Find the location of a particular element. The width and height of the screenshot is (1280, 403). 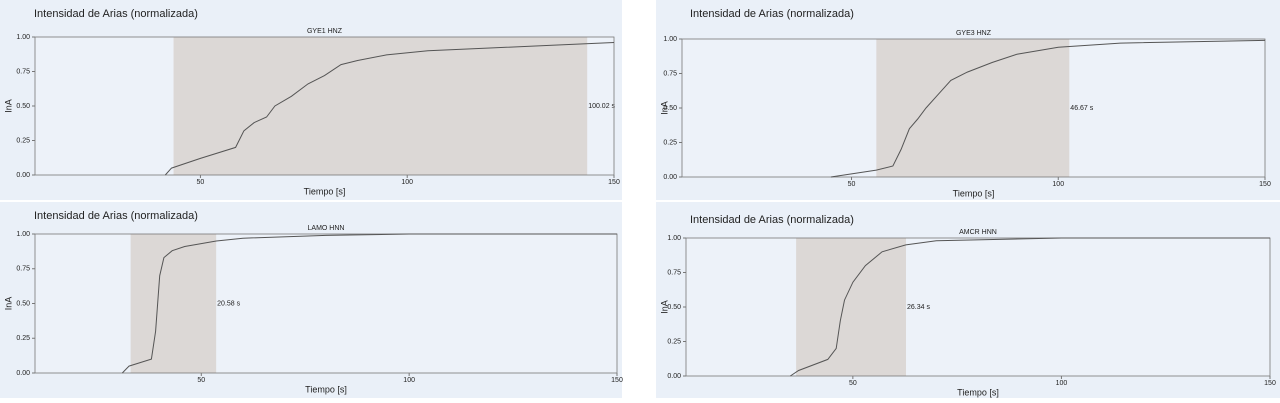

chart-subtitle: GYE1 HNZ is located at coordinates (325, 31).